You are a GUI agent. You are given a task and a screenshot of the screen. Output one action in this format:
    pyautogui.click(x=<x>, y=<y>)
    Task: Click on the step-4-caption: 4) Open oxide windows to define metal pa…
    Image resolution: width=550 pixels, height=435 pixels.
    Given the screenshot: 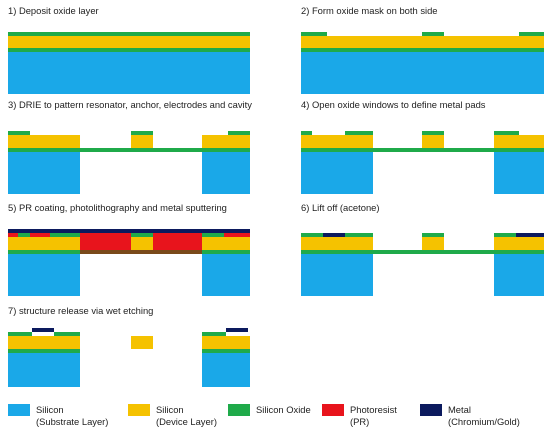 What is the action you would take?
    pyautogui.click(x=393, y=104)
    